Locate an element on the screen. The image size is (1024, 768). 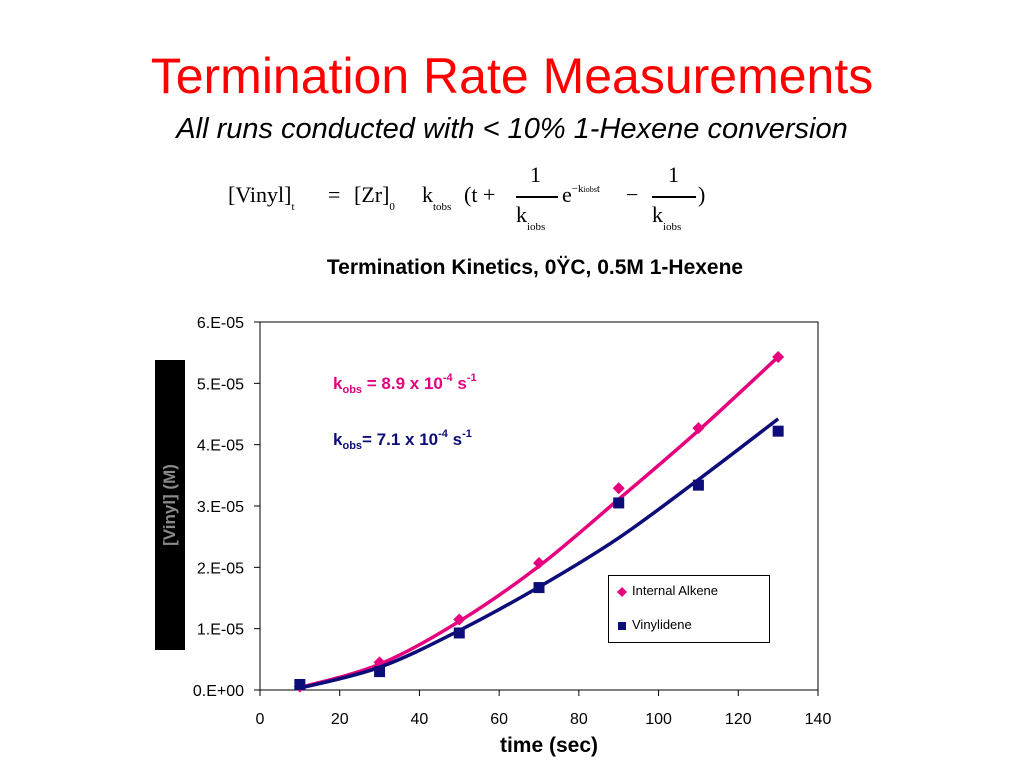
equation-open: (t + is located at coordinates (480, 194).